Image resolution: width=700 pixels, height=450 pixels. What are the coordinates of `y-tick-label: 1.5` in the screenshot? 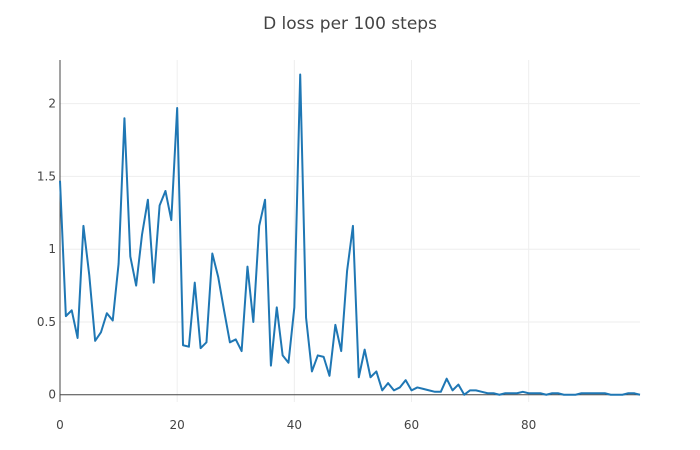 It's located at (46, 176).